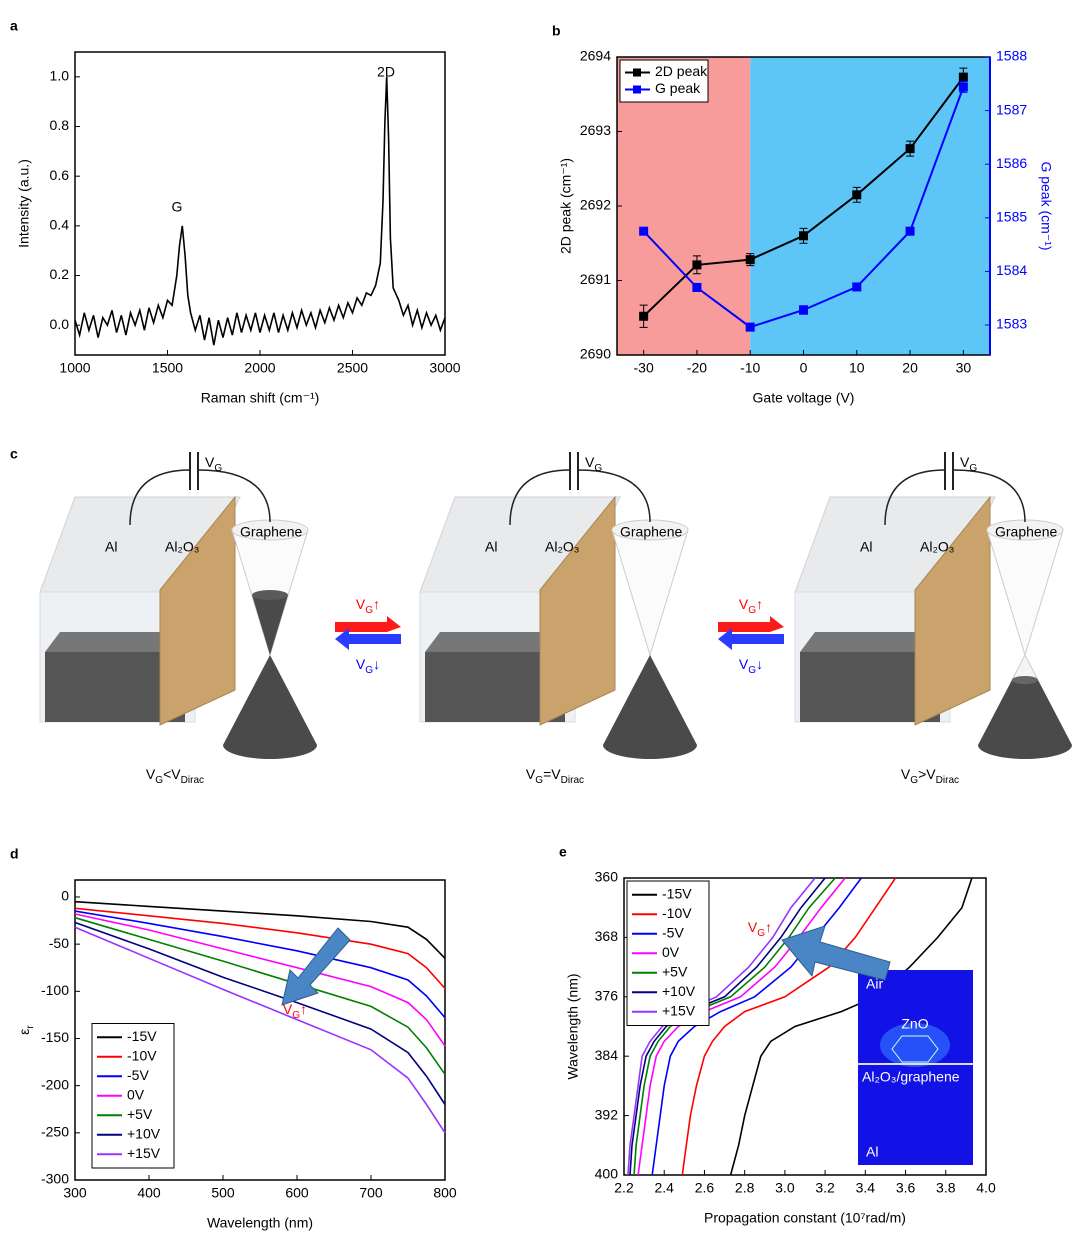  What do you see at coordinates (60, 76) in the screenshot?
I see `y-tick-label: 1.0` at bounding box center [60, 76].